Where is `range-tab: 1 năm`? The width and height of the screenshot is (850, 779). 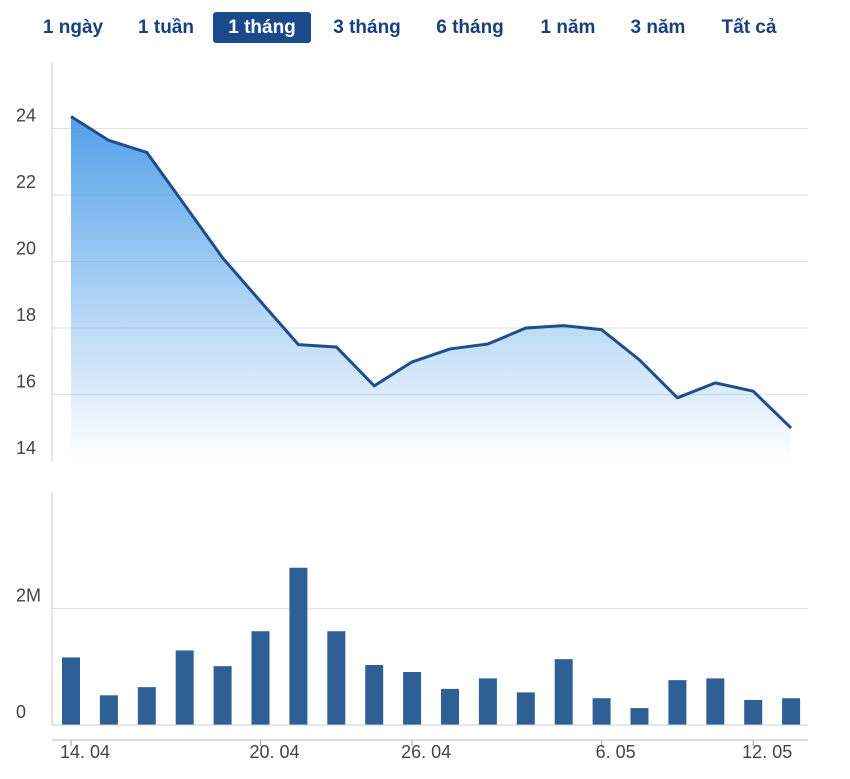 range-tab: 1 năm is located at coordinates (568, 27).